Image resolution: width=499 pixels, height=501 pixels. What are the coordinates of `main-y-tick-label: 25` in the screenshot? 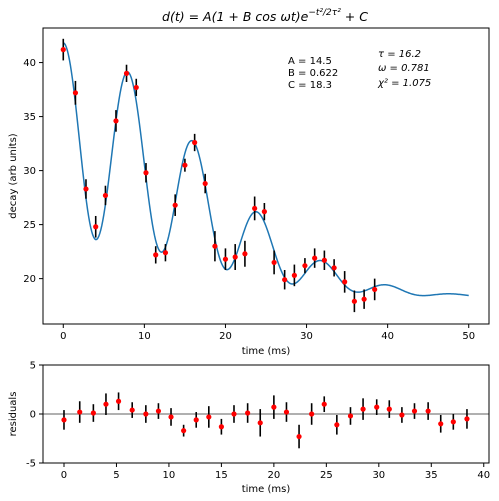 It's located at (29, 225).